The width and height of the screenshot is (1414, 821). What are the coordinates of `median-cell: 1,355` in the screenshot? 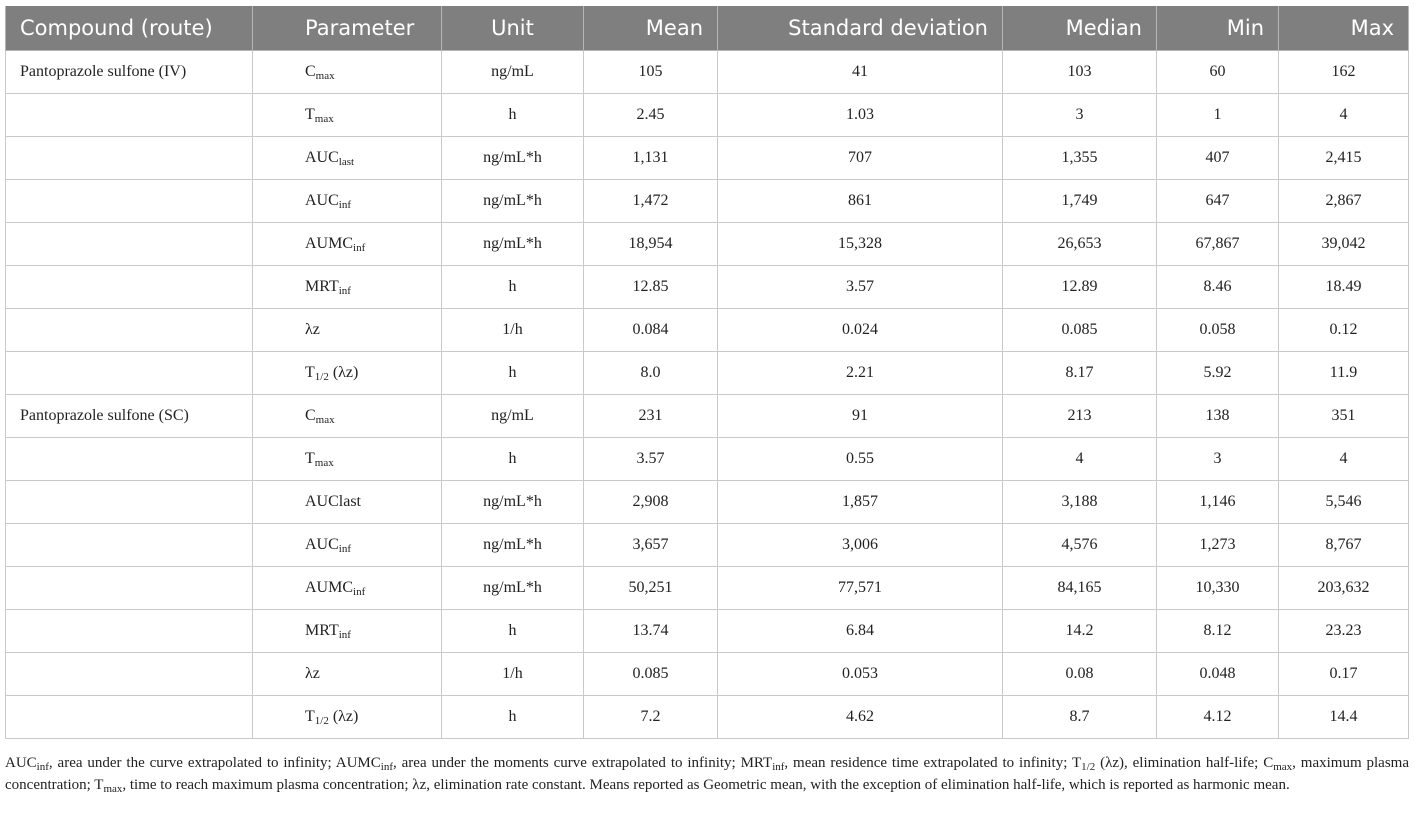 It's located at (1079, 158).